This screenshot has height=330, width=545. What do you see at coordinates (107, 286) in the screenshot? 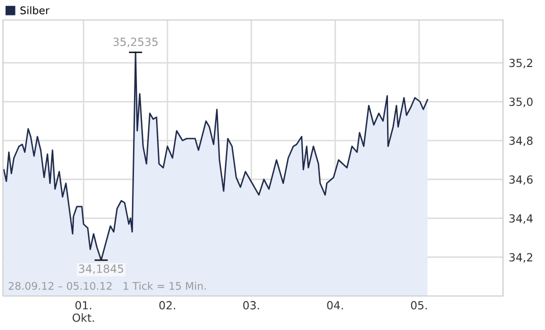
I see `annotation: 28.09.12 – 05.10.12 1 Tick = 15 Min.` at bounding box center [107, 286].